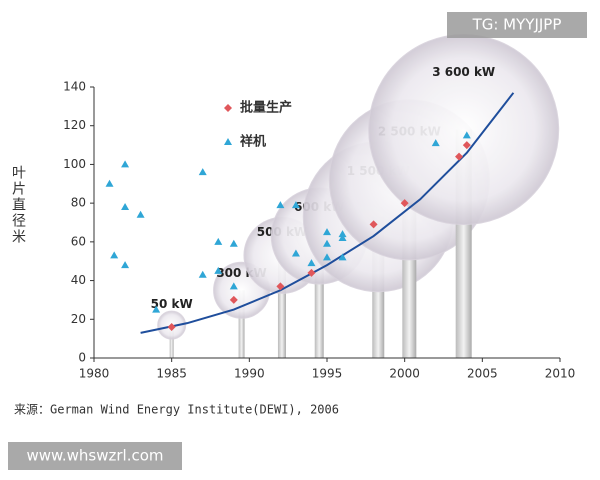 The height and width of the screenshot is (480, 600). Describe the element at coordinates (266, 108) in the screenshot. I see `legend-label: 批量生产` at that location.